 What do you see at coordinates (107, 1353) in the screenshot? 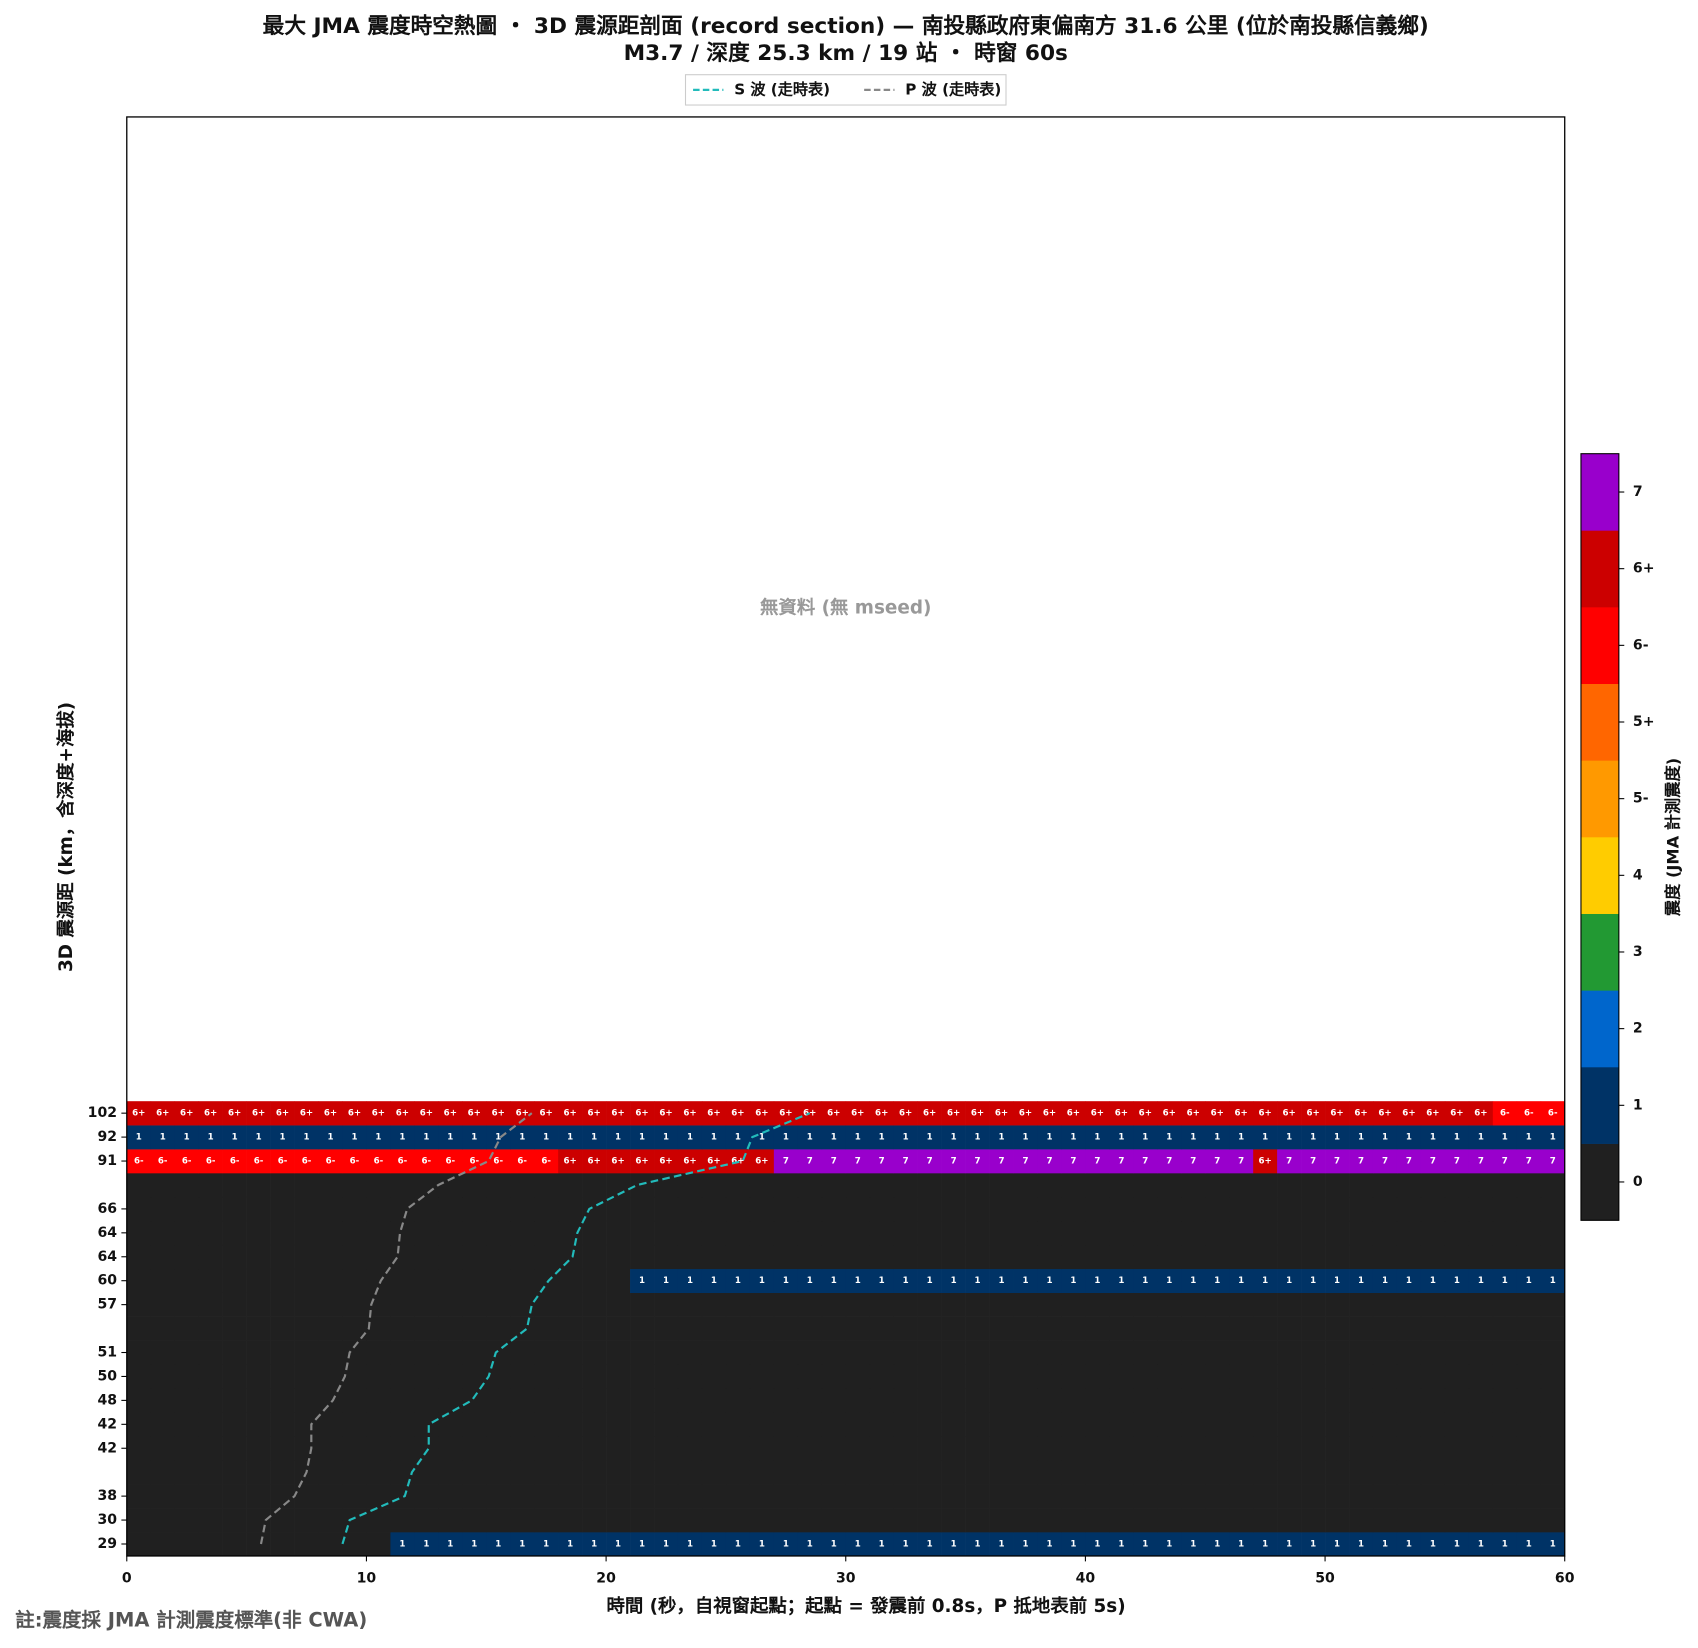
I see `y-tick-label: 51` at bounding box center [107, 1353].